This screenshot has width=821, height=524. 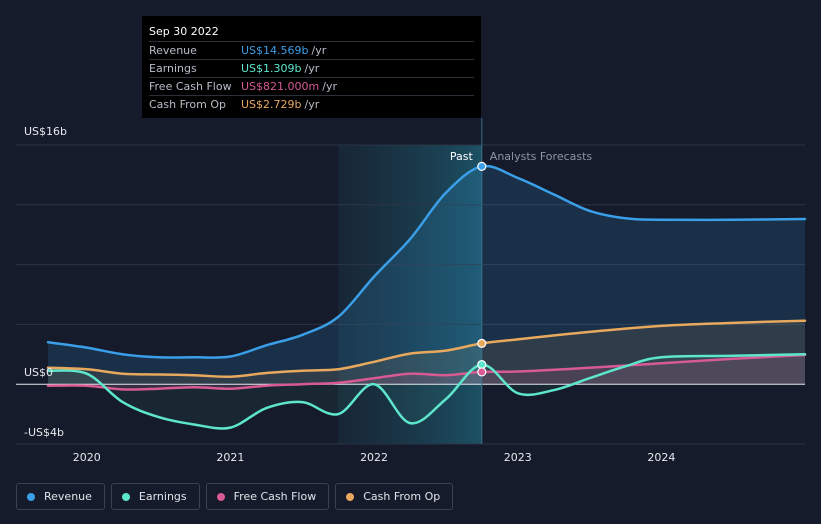 I want to click on tooltip-row-free-cash-flow: Free Cash Flow US$821.000m /yr, so click(x=311, y=86).